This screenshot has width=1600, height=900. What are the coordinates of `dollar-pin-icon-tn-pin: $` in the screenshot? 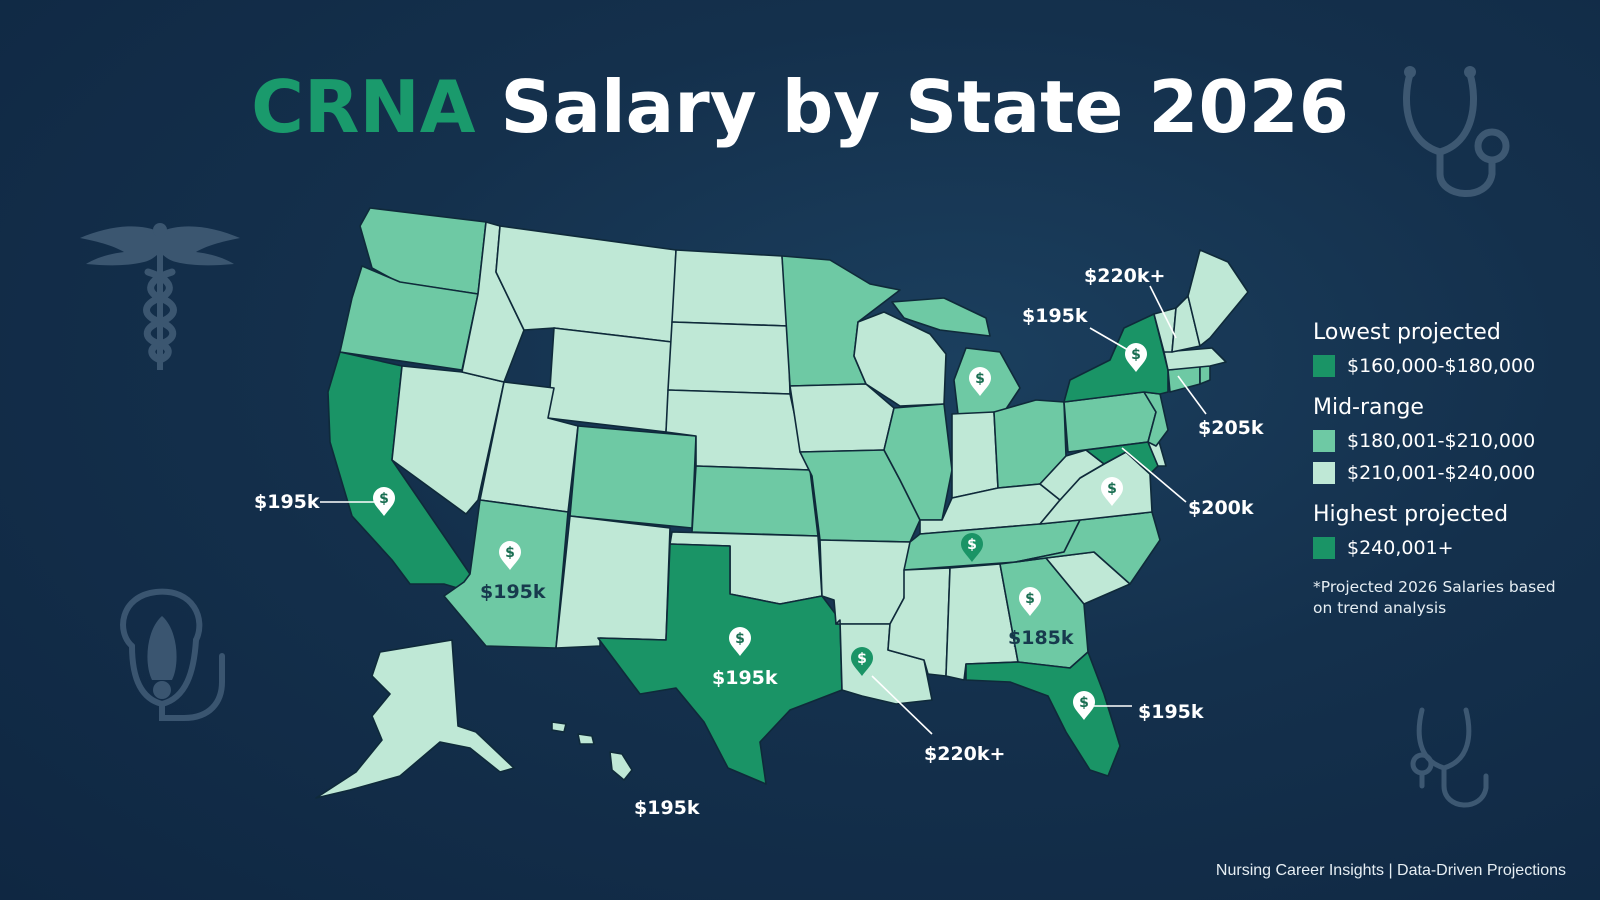 It's located at (972, 547).